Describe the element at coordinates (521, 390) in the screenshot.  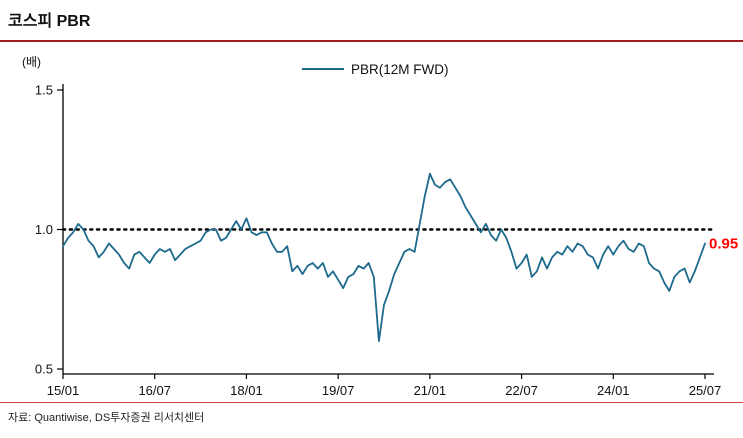
I see `x-tick-label: 22/07` at that location.